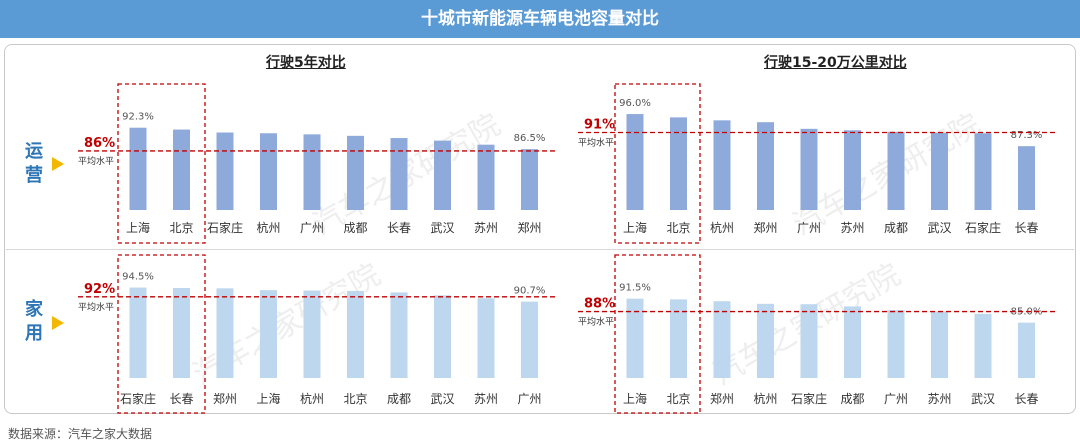 This screenshot has width=1080, height=447. I want to click on section-title-mileage: 行驶15-20万公里对比, so click(835, 63).